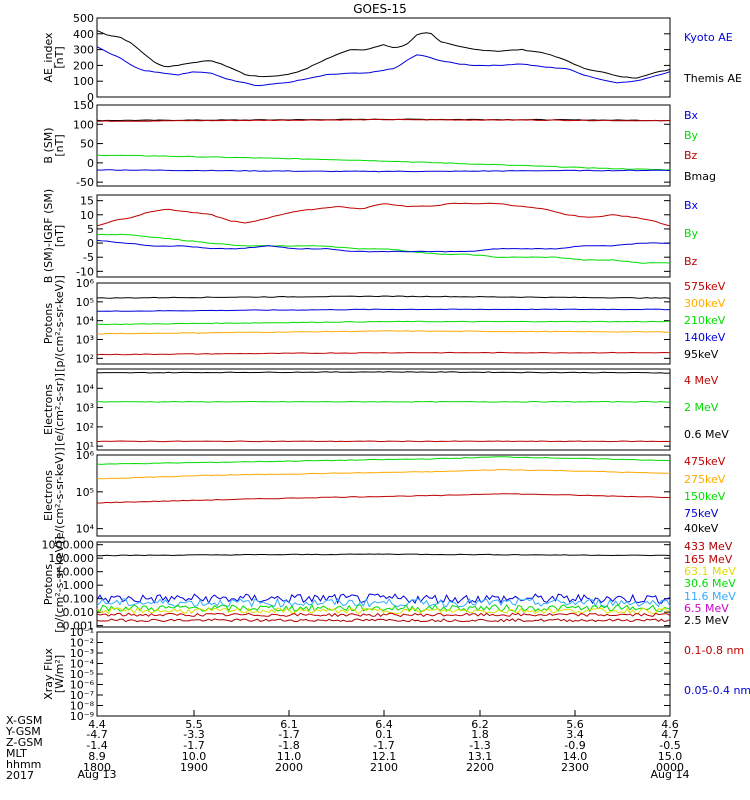  I want to click on y-tick-label: 10⁻⁷, so click(82, 695).